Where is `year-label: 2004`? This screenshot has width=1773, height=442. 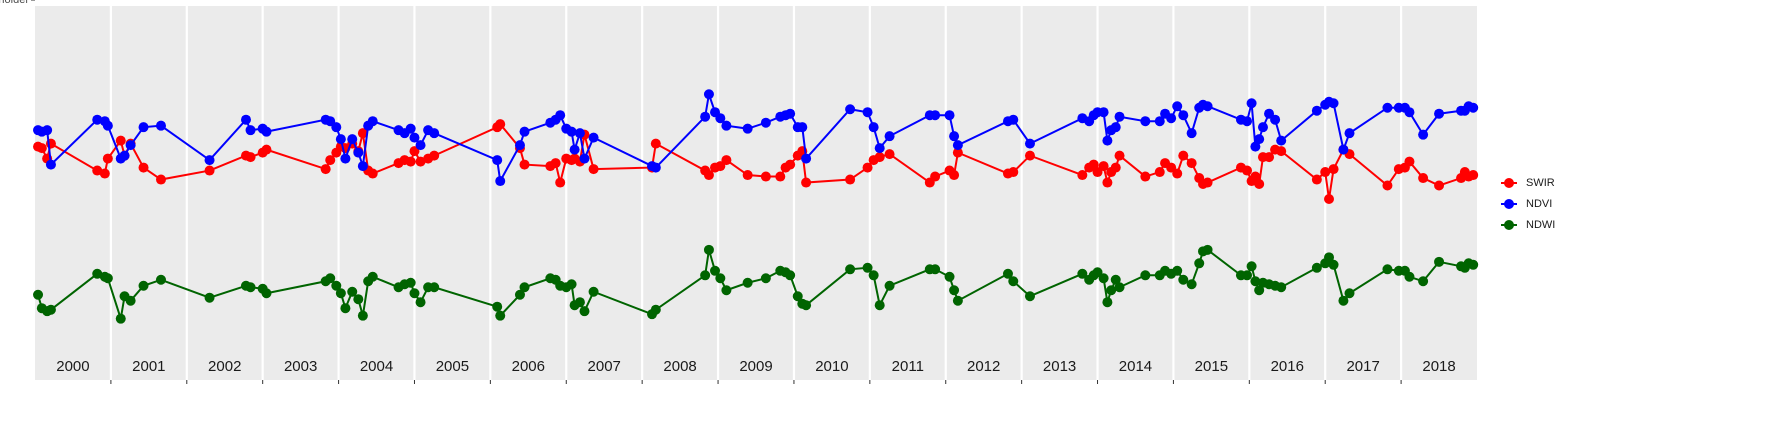 year-label: 2004 is located at coordinates (376, 366).